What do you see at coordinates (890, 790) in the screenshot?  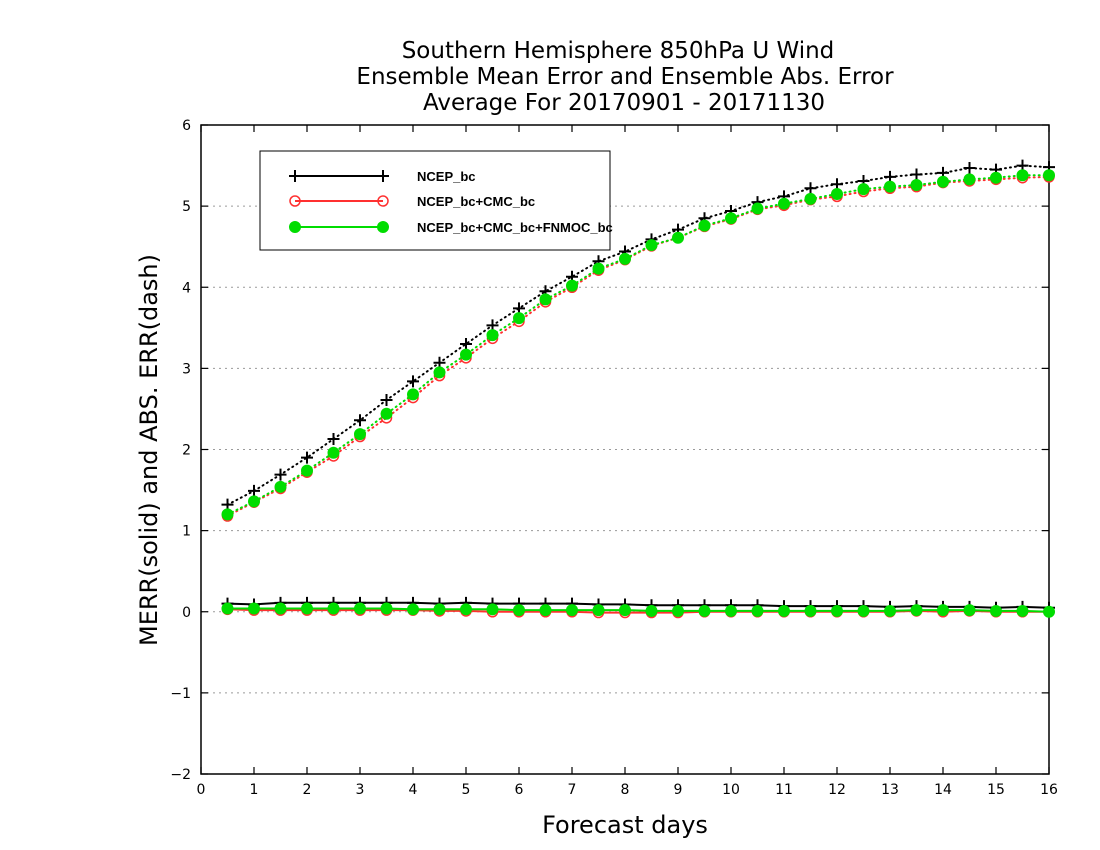 I see `x-tick-label-13: 13` at bounding box center [890, 790].